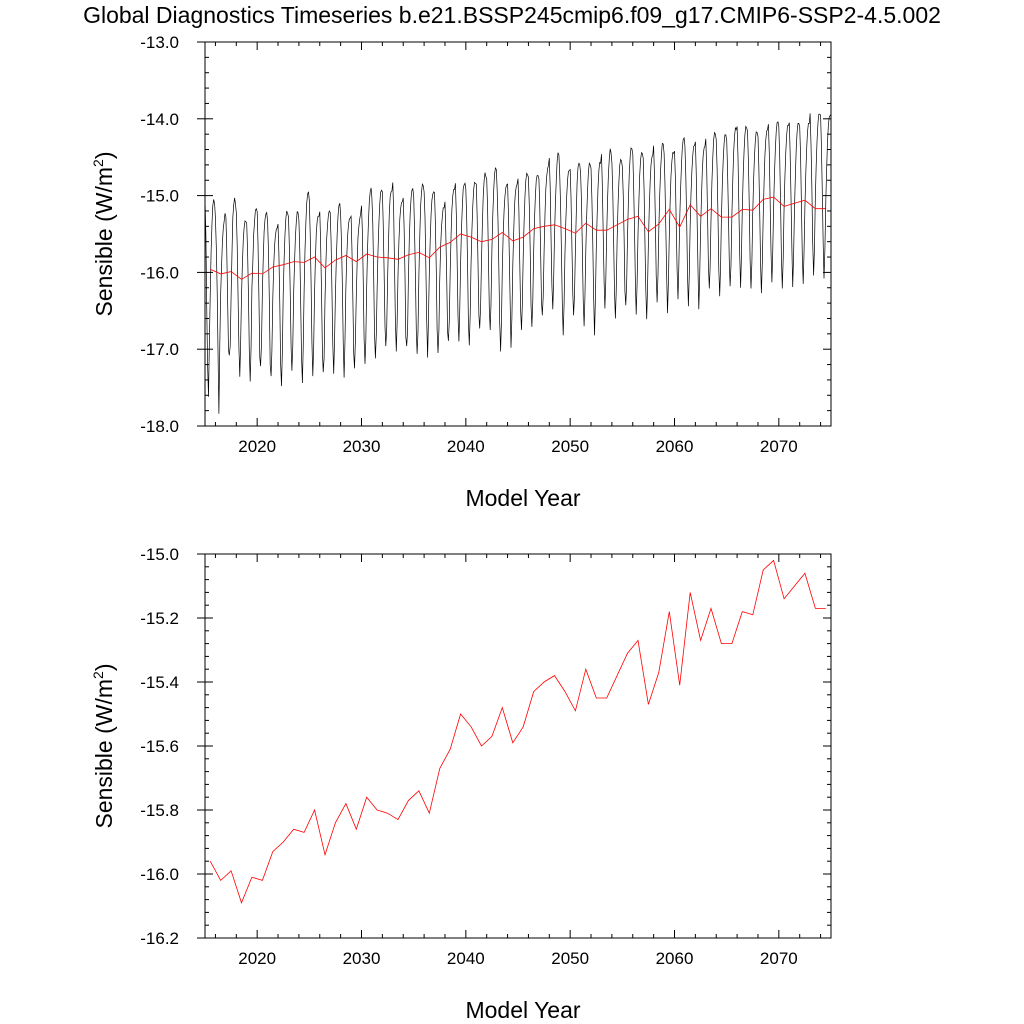 This screenshot has height=1024, width=1024. Describe the element at coordinates (159, 938) in the screenshot. I see `y-tick-label: -16.2` at that location.